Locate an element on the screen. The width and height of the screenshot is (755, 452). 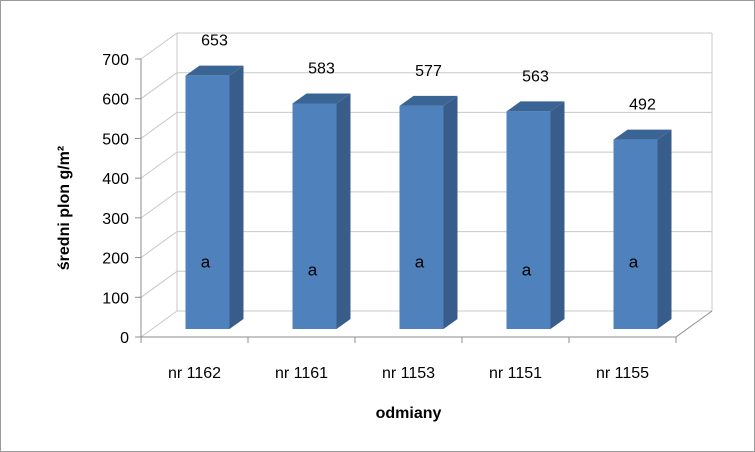
y-tick-label: 400 is located at coordinates (115, 179).